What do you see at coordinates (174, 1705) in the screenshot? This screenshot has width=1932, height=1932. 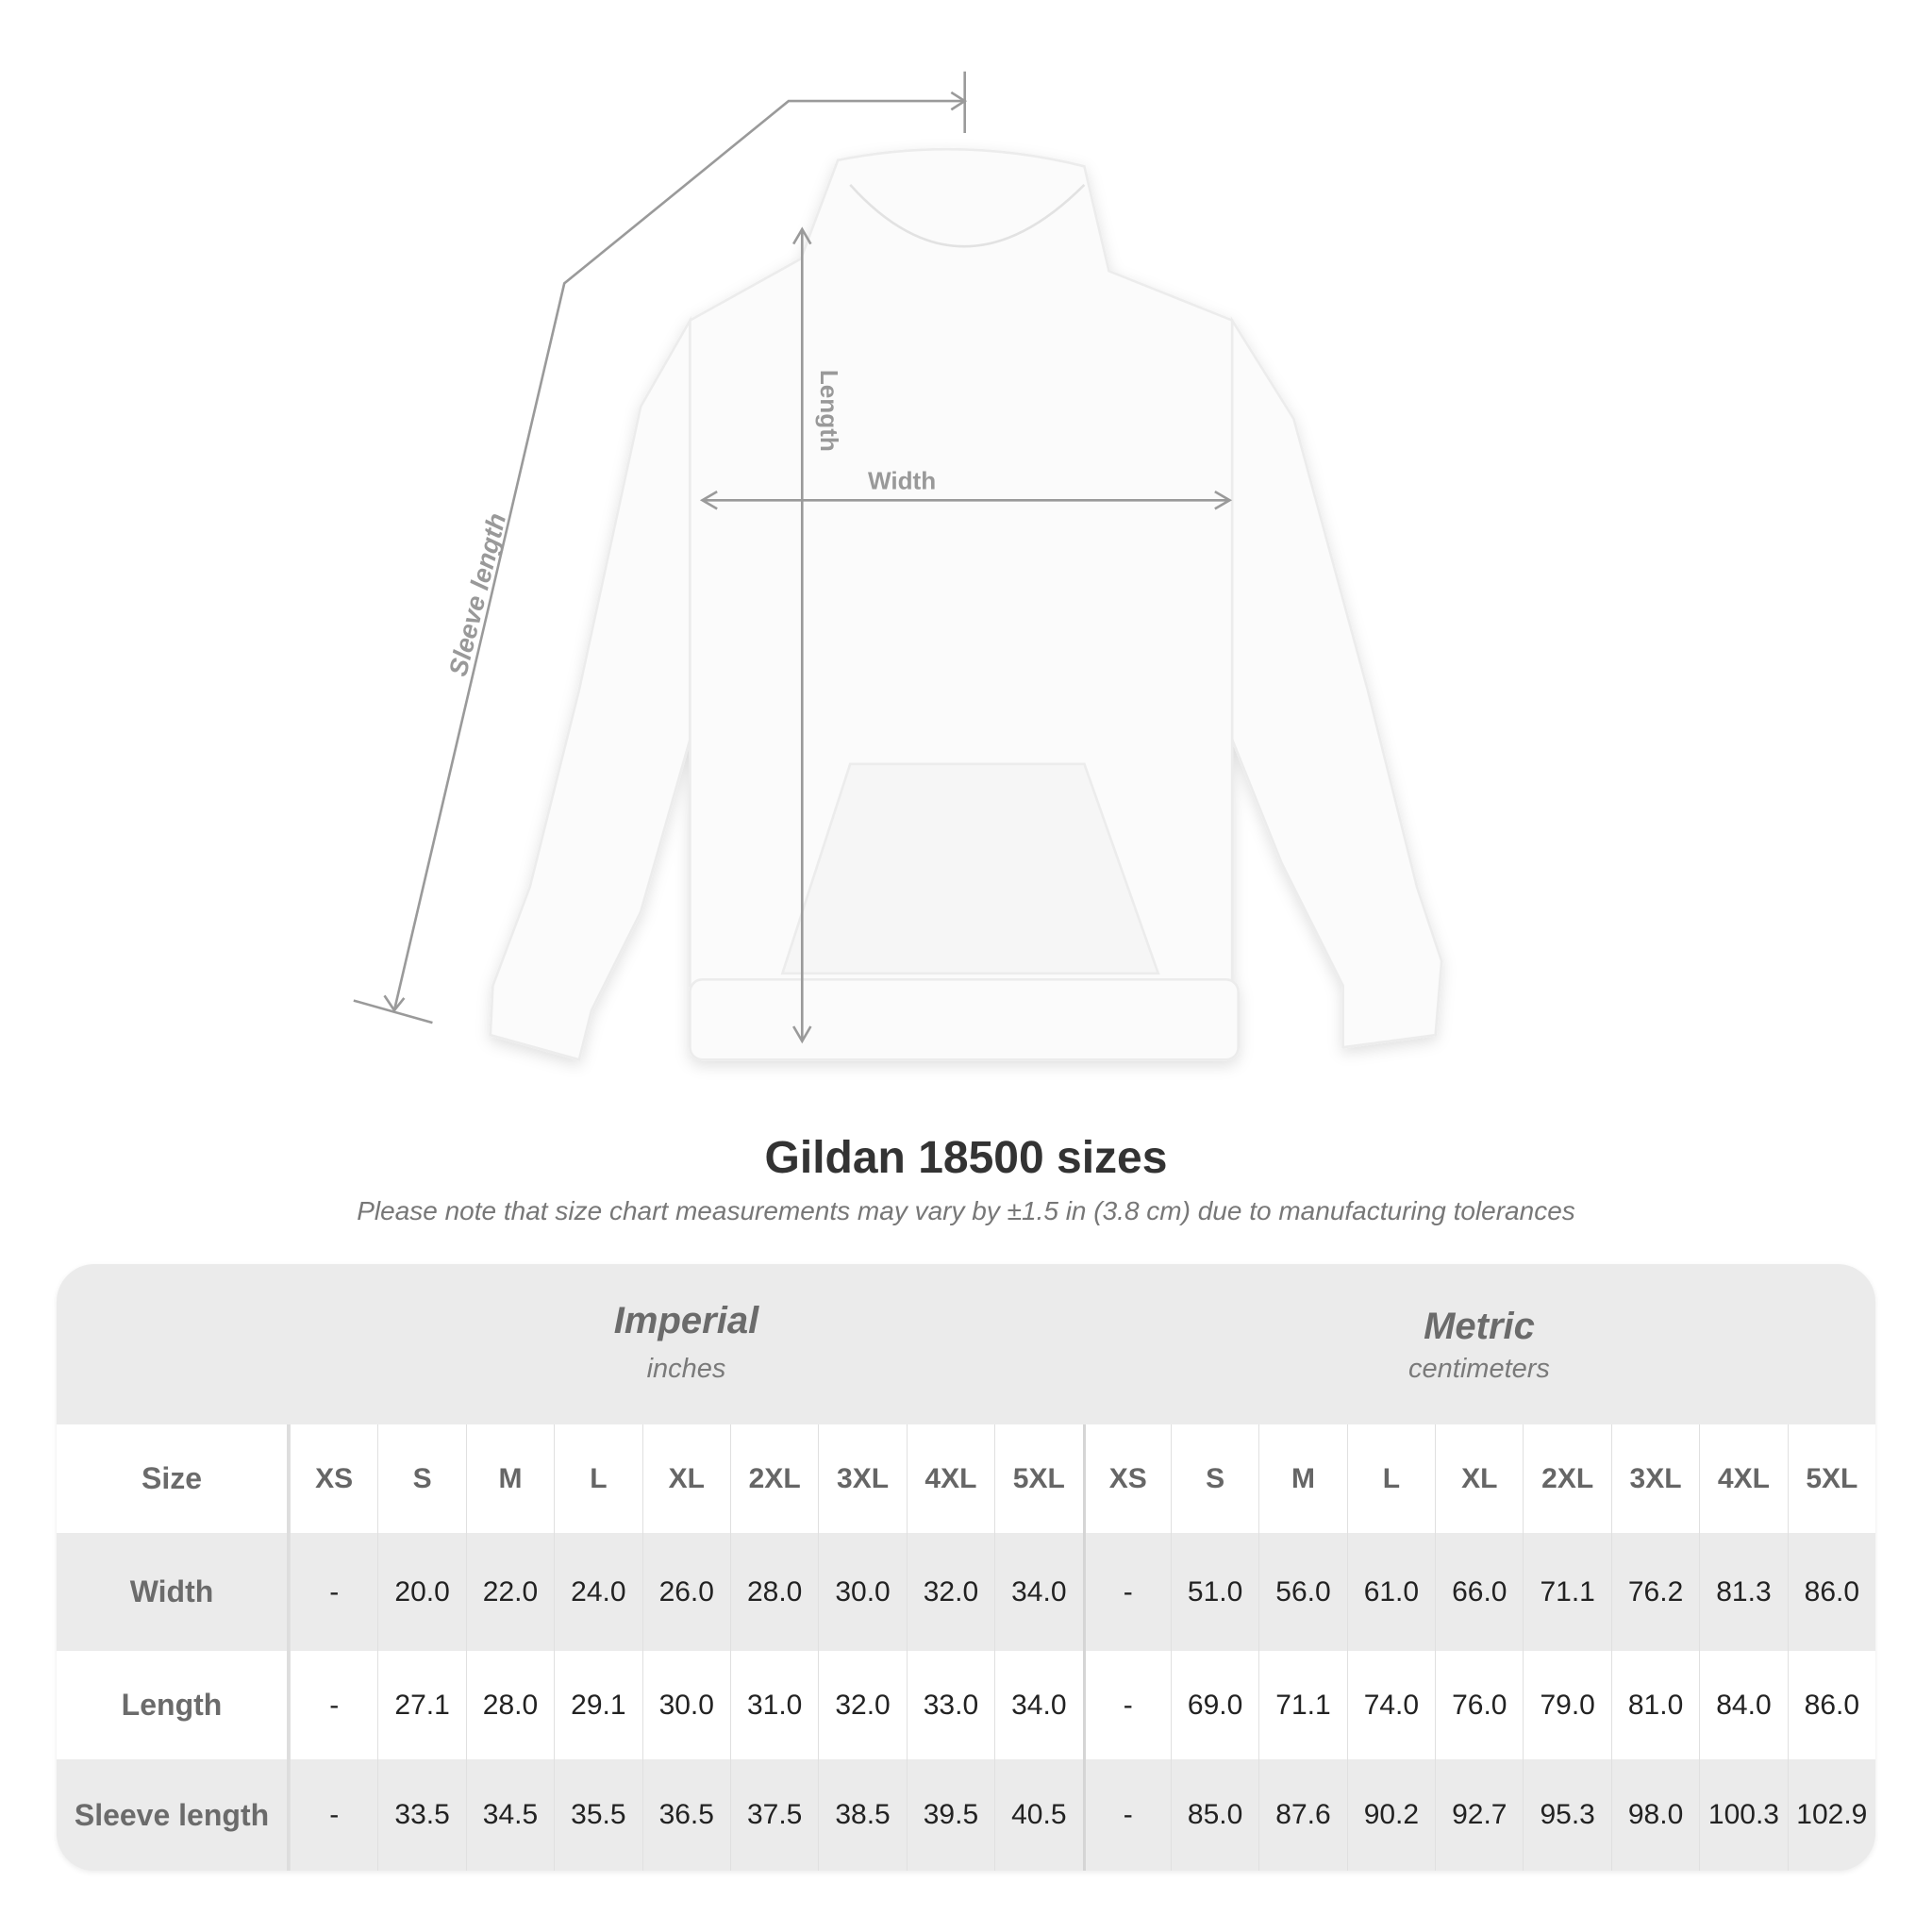 I see `row-label: Length` at bounding box center [174, 1705].